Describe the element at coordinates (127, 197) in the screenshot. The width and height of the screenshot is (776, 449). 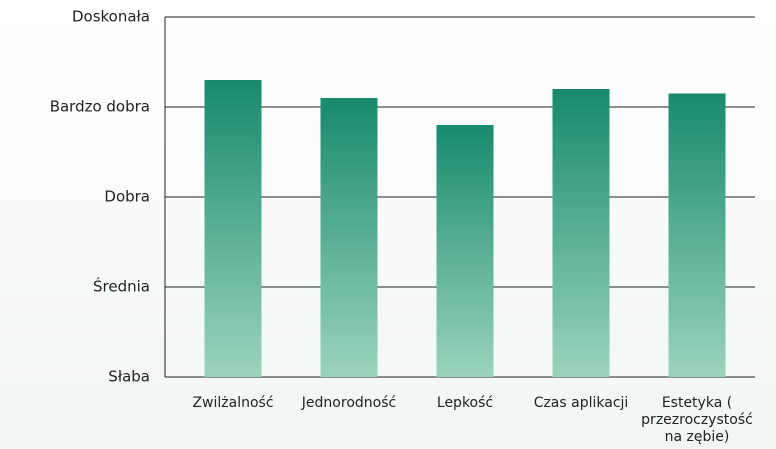
I see `y-tick-label: Dobra` at that location.